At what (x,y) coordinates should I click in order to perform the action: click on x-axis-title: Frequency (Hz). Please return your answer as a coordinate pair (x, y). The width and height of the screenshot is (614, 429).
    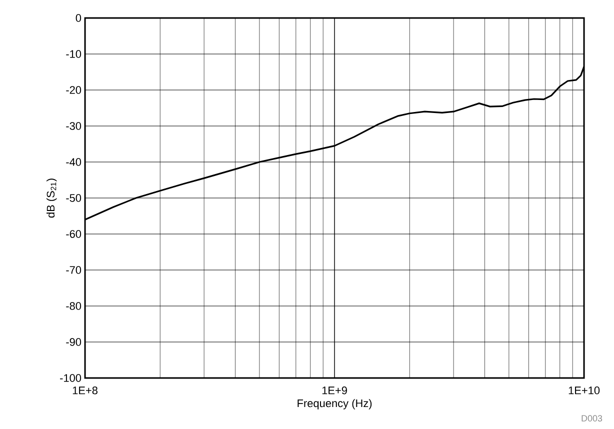
    Looking at the image, I should click on (335, 404).